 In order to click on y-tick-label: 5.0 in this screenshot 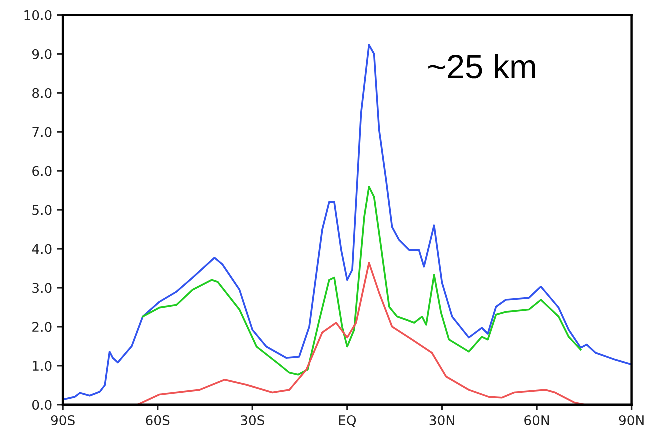, I will do `click(42, 210)`.